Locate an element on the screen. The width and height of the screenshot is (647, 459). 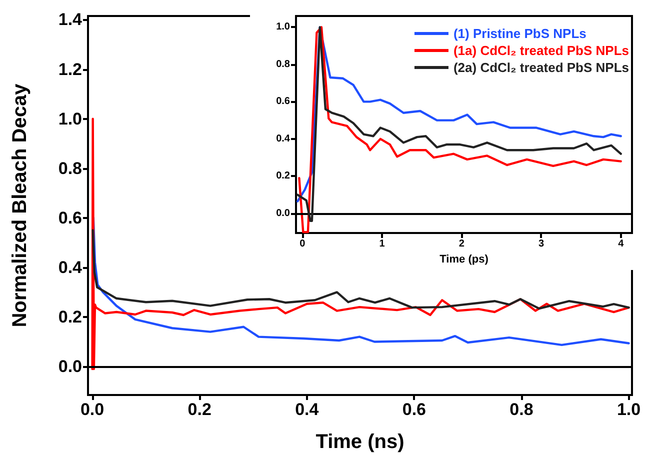
x-tick-label: 0 is located at coordinates (303, 244).